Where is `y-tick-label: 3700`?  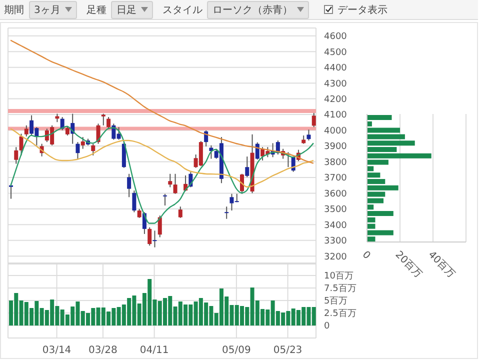 y-tick-label: 3700 is located at coordinates (336, 179).